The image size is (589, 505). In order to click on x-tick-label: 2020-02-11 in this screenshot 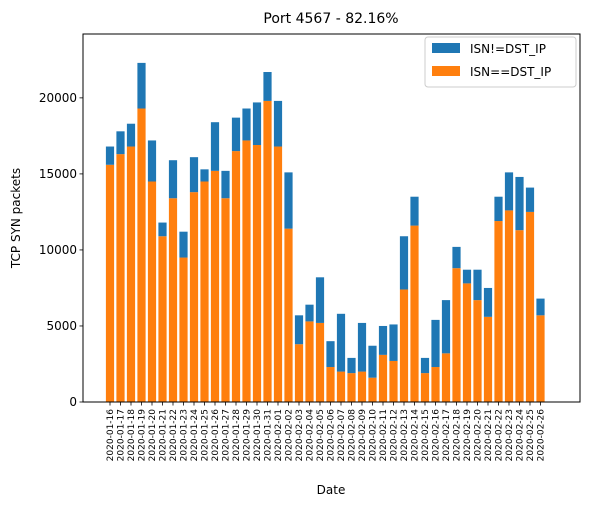, I will do `click(384, 435)`.